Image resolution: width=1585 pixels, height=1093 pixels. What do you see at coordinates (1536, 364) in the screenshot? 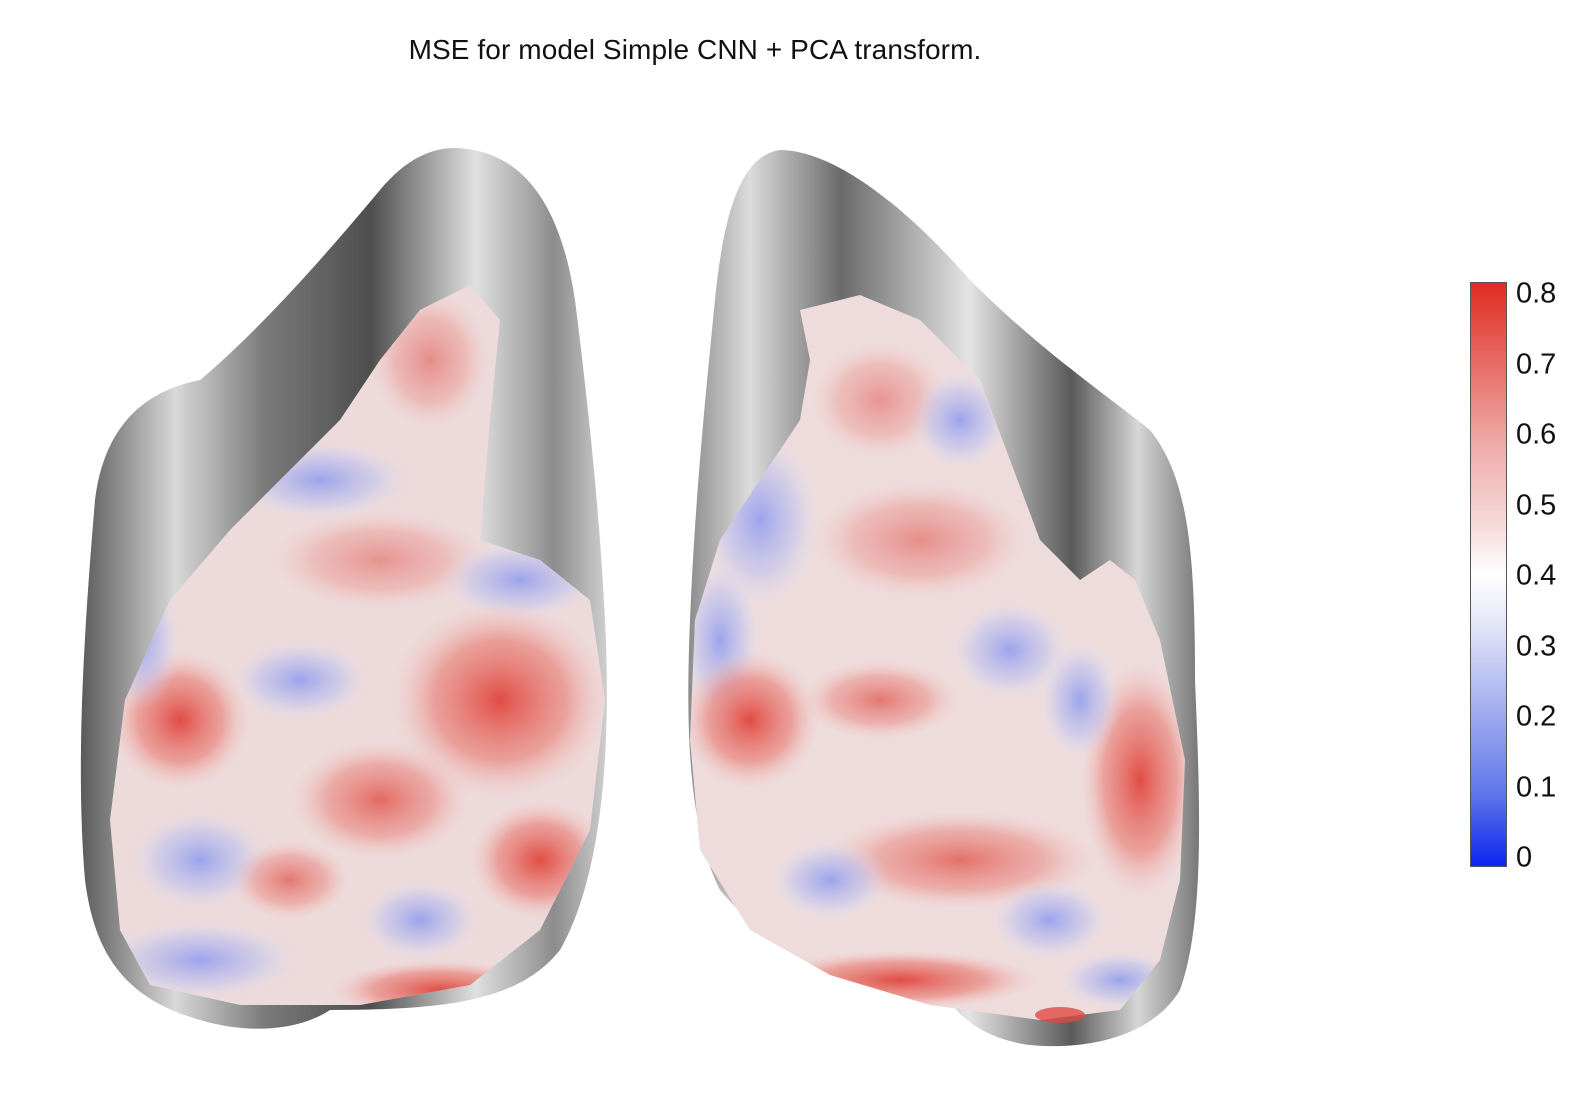
I see `tick-label: 0.7` at bounding box center [1536, 364].